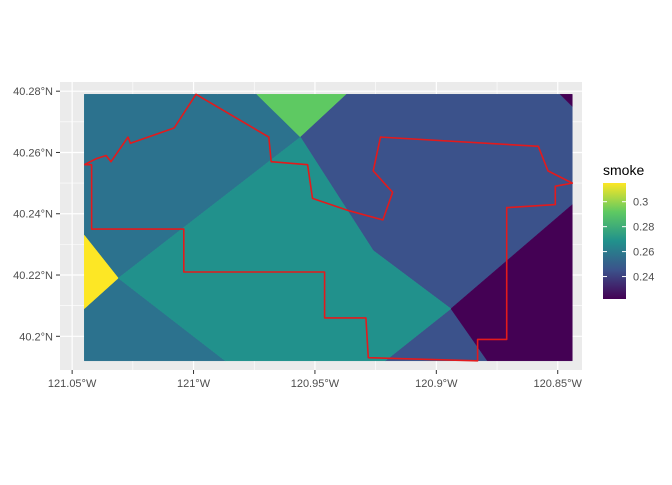 The width and height of the screenshot is (672, 485). I want to click on x-tick-label: 121.05°W, so click(72, 384).